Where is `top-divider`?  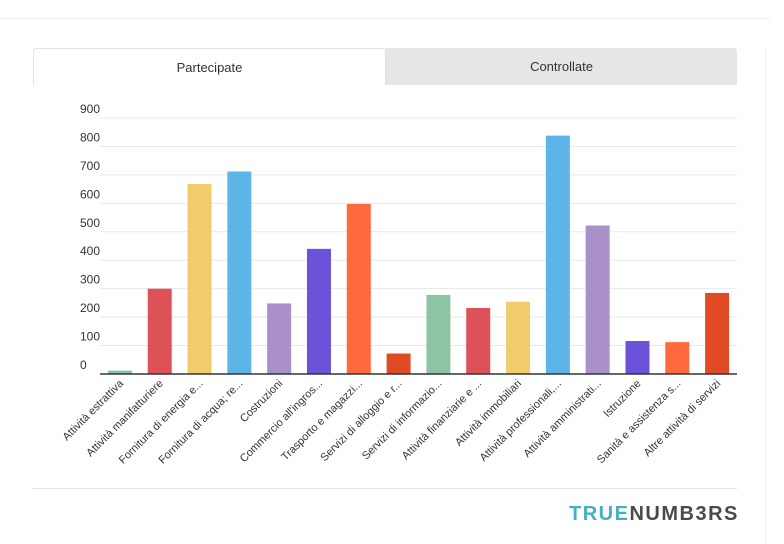
top-divider is located at coordinates (385, 18).